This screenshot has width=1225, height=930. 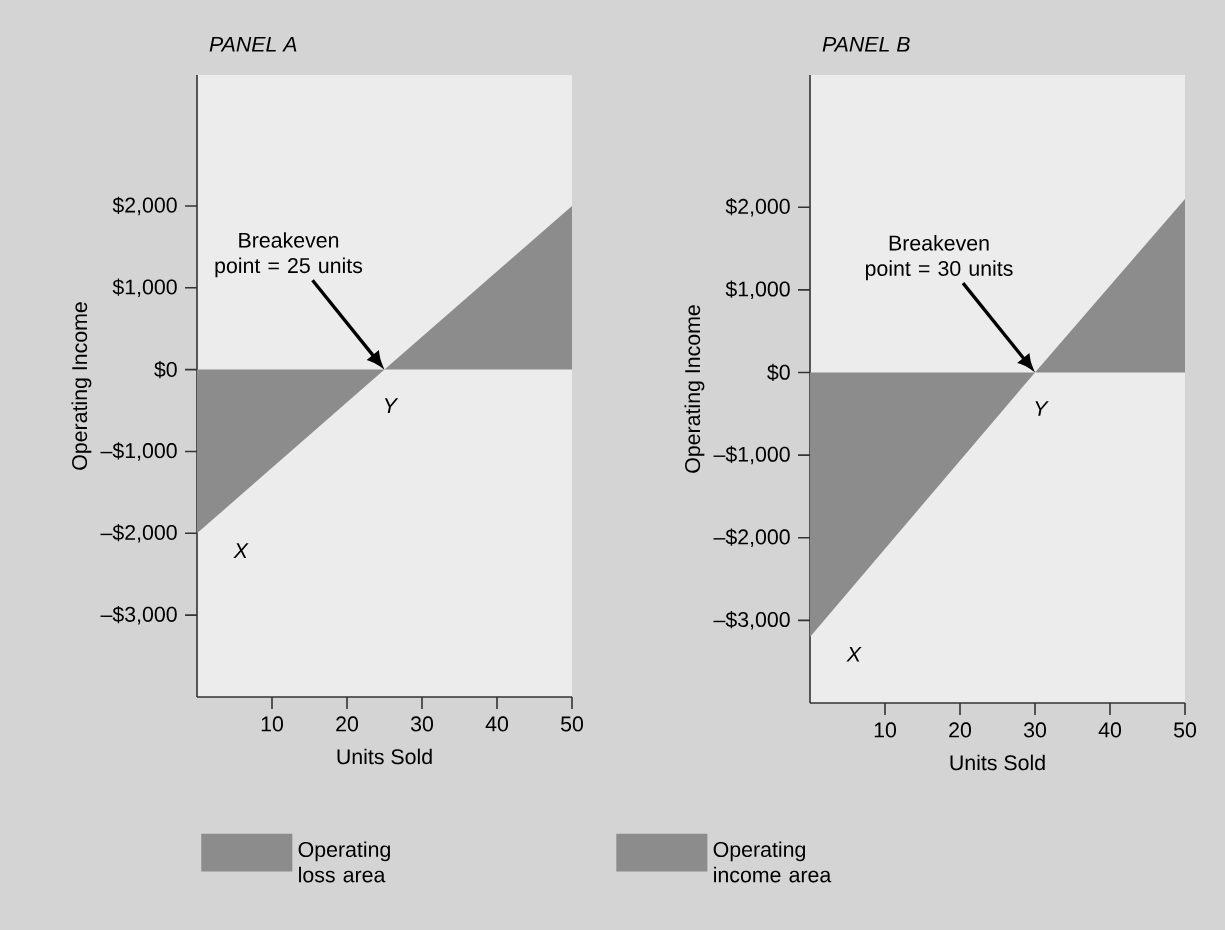 I want to click on legend-label: Operating loss area, so click(x=344, y=862).